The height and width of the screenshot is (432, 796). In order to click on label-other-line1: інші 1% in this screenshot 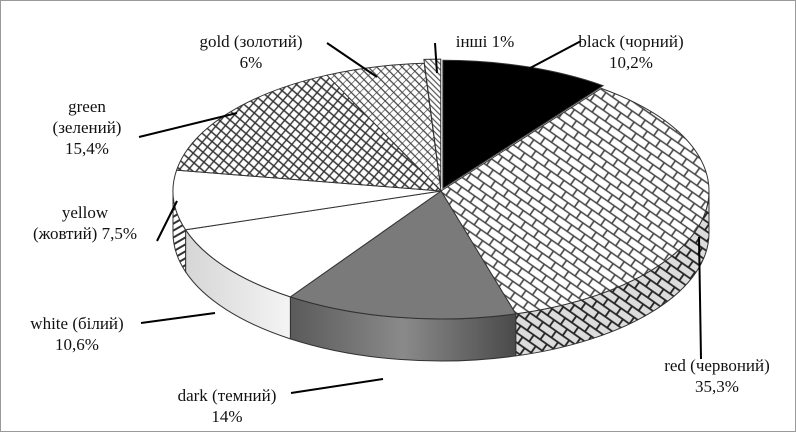, I will do `click(485, 41)`.